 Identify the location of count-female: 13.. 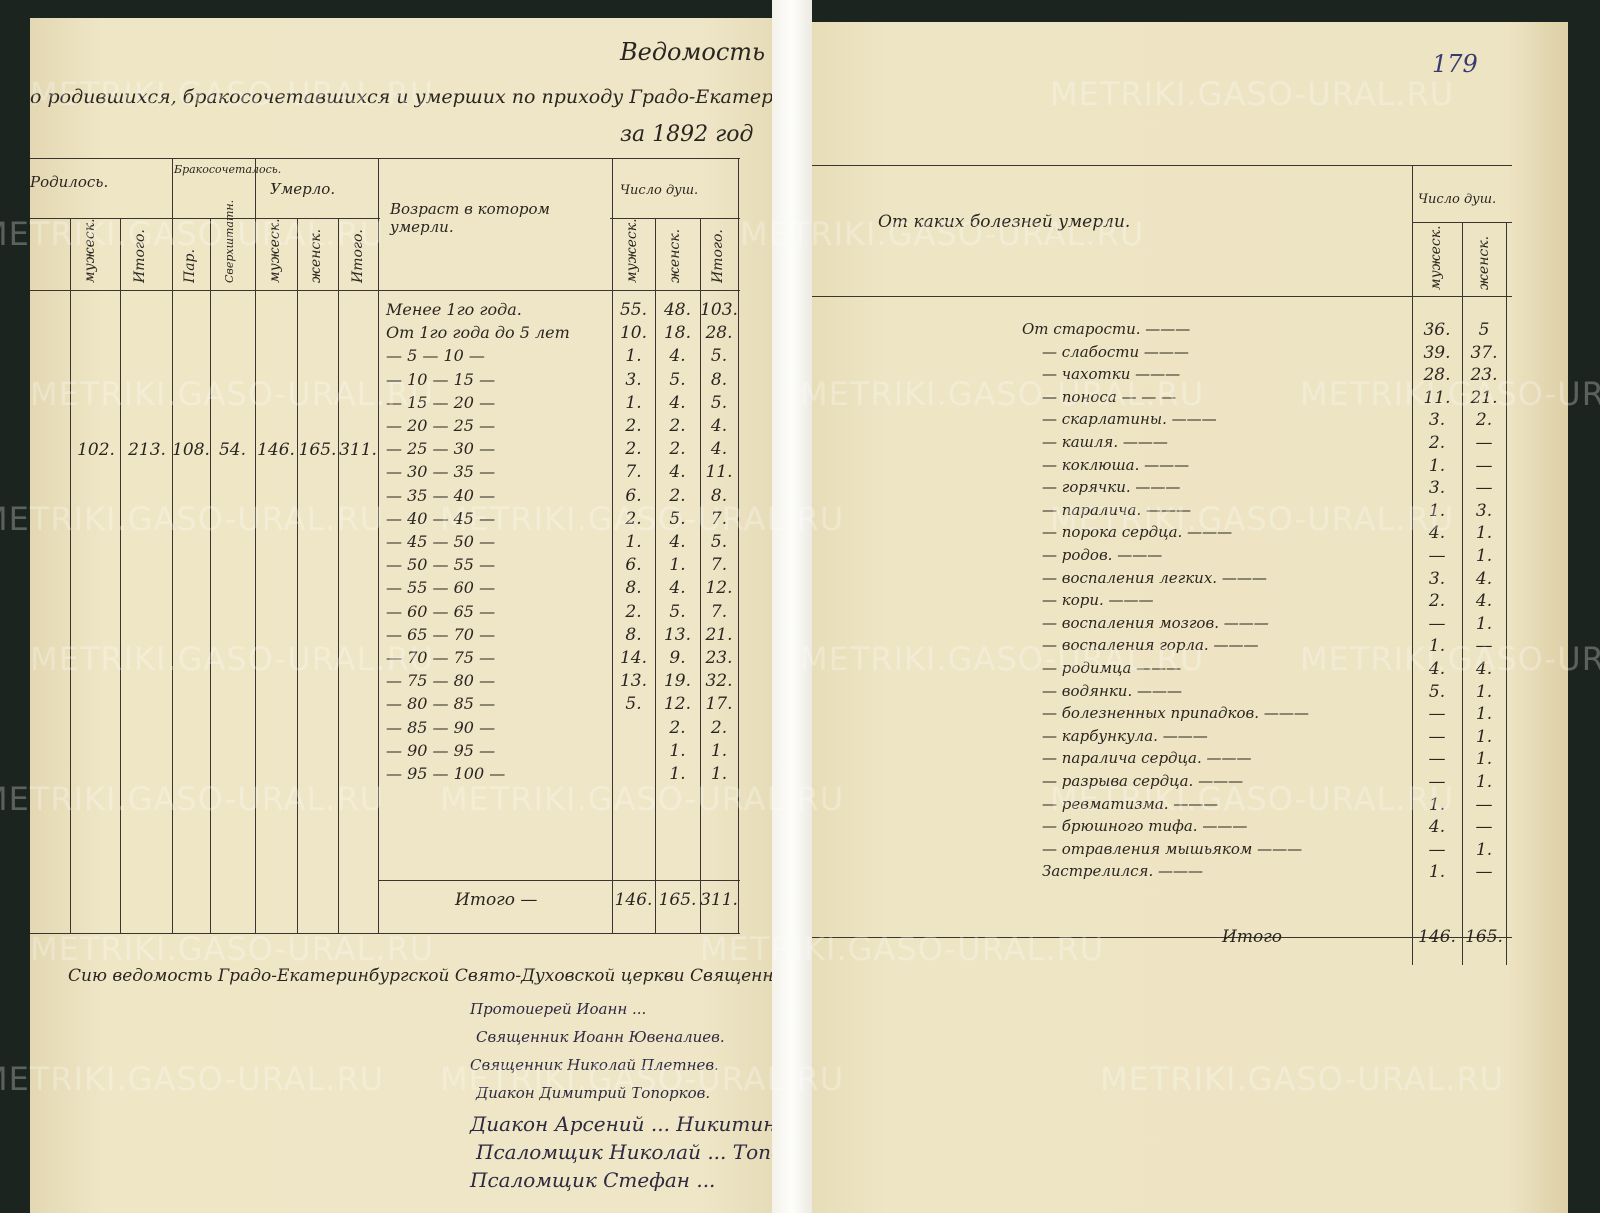
(677, 634).